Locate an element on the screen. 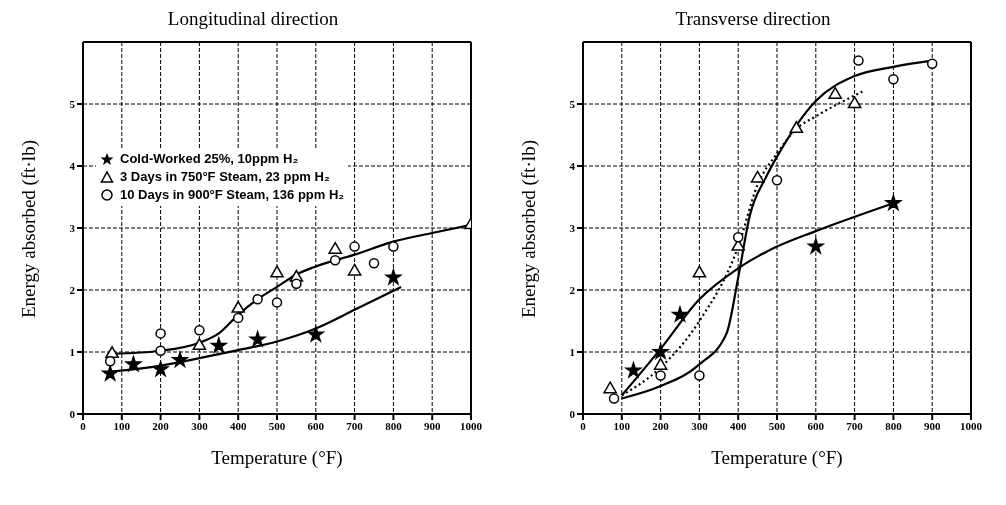  chart-title: Transverse direction is located at coordinates (753, 19).